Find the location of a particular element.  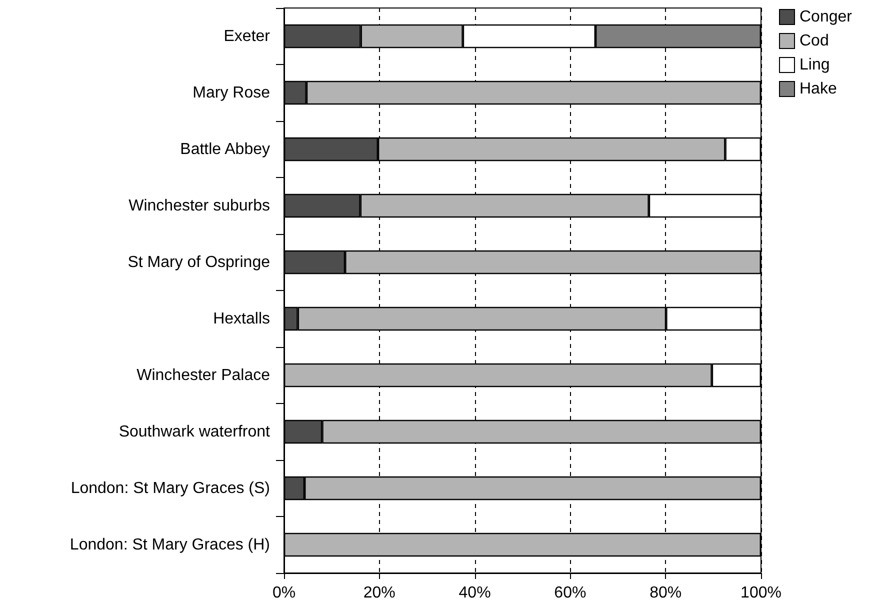

y-tick-label: Exeter is located at coordinates (247, 36).